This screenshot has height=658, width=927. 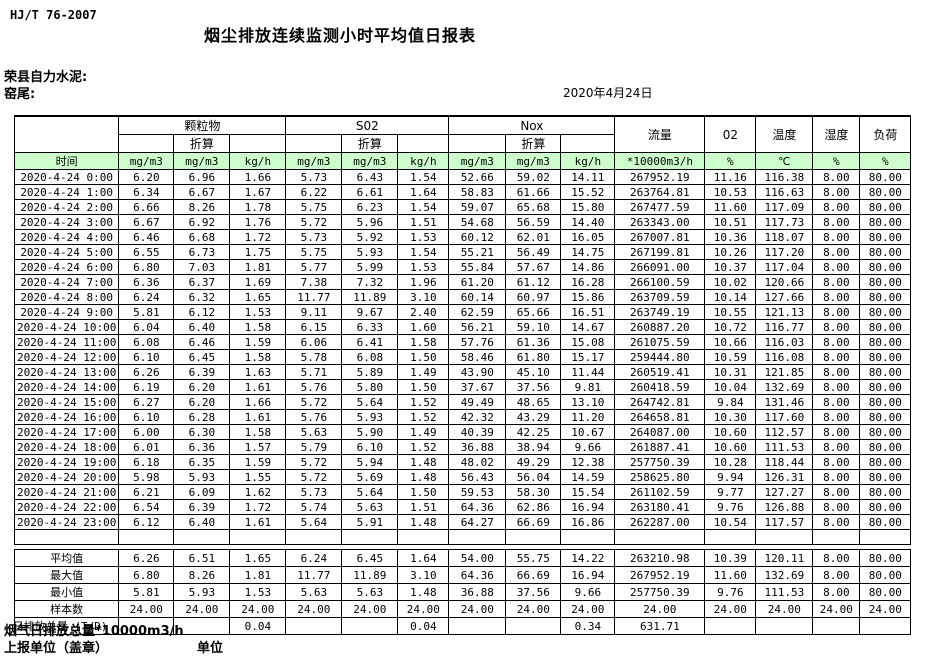 What do you see at coordinates (660, 192) in the screenshot?
I see `value-cell: 263764.81` at bounding box center [660, 192].